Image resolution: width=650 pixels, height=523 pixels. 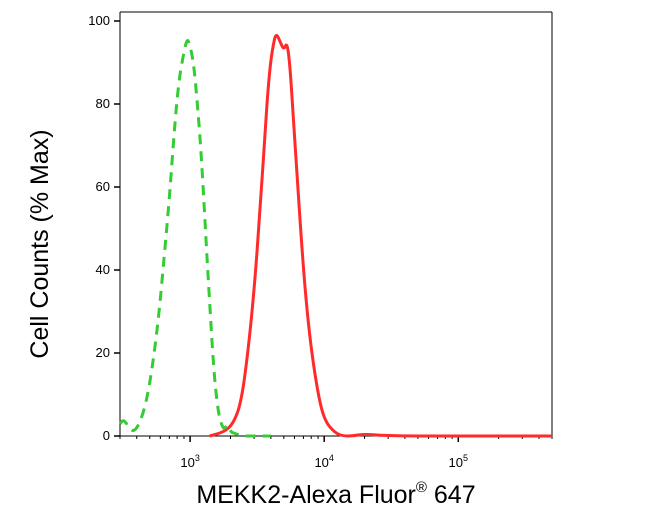 What do you see at coordinates (336, 453) in the screenshot?
I see `x-ticks: 10³ 10⁴ 10⁵` at bounding box center [336, 453].